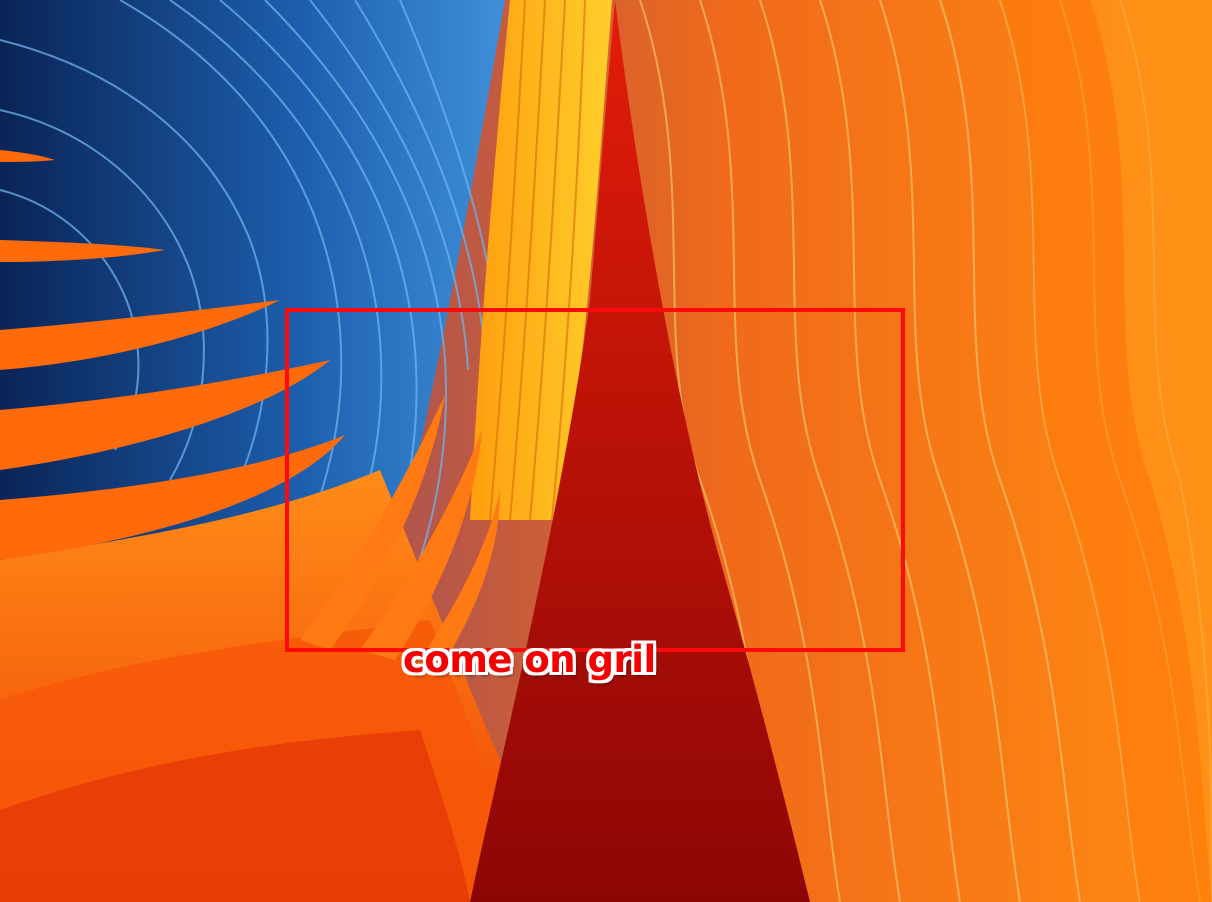 Image resolution: width=1212 pixels, height=902 pixels. What do you see at coordinates (529, 659) in the screenshot?
I see `annotation-caption: come on gril` at bounding box center [529, 659].